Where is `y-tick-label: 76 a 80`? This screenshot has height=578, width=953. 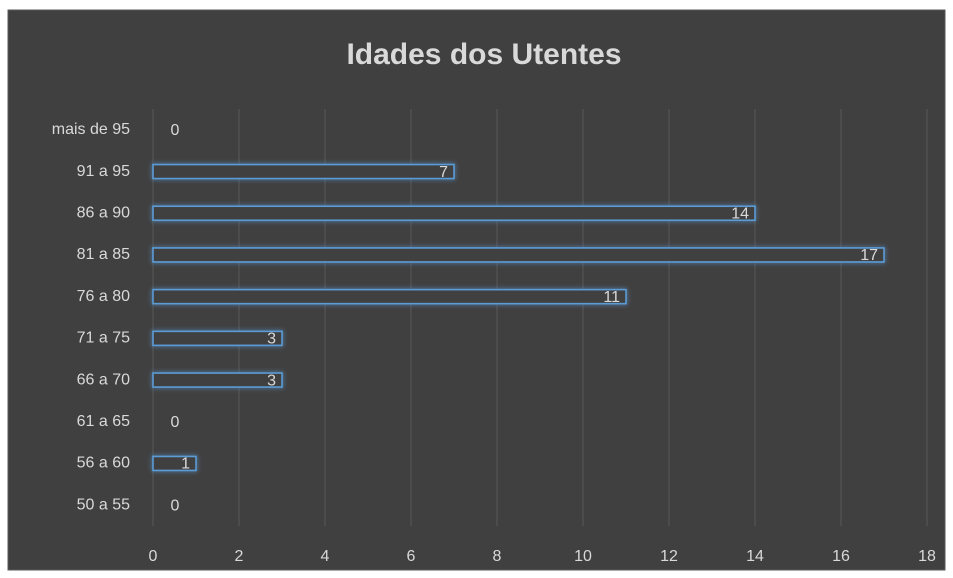
y-tick-label: 76 a 80 is located at coordinates (103, 296).